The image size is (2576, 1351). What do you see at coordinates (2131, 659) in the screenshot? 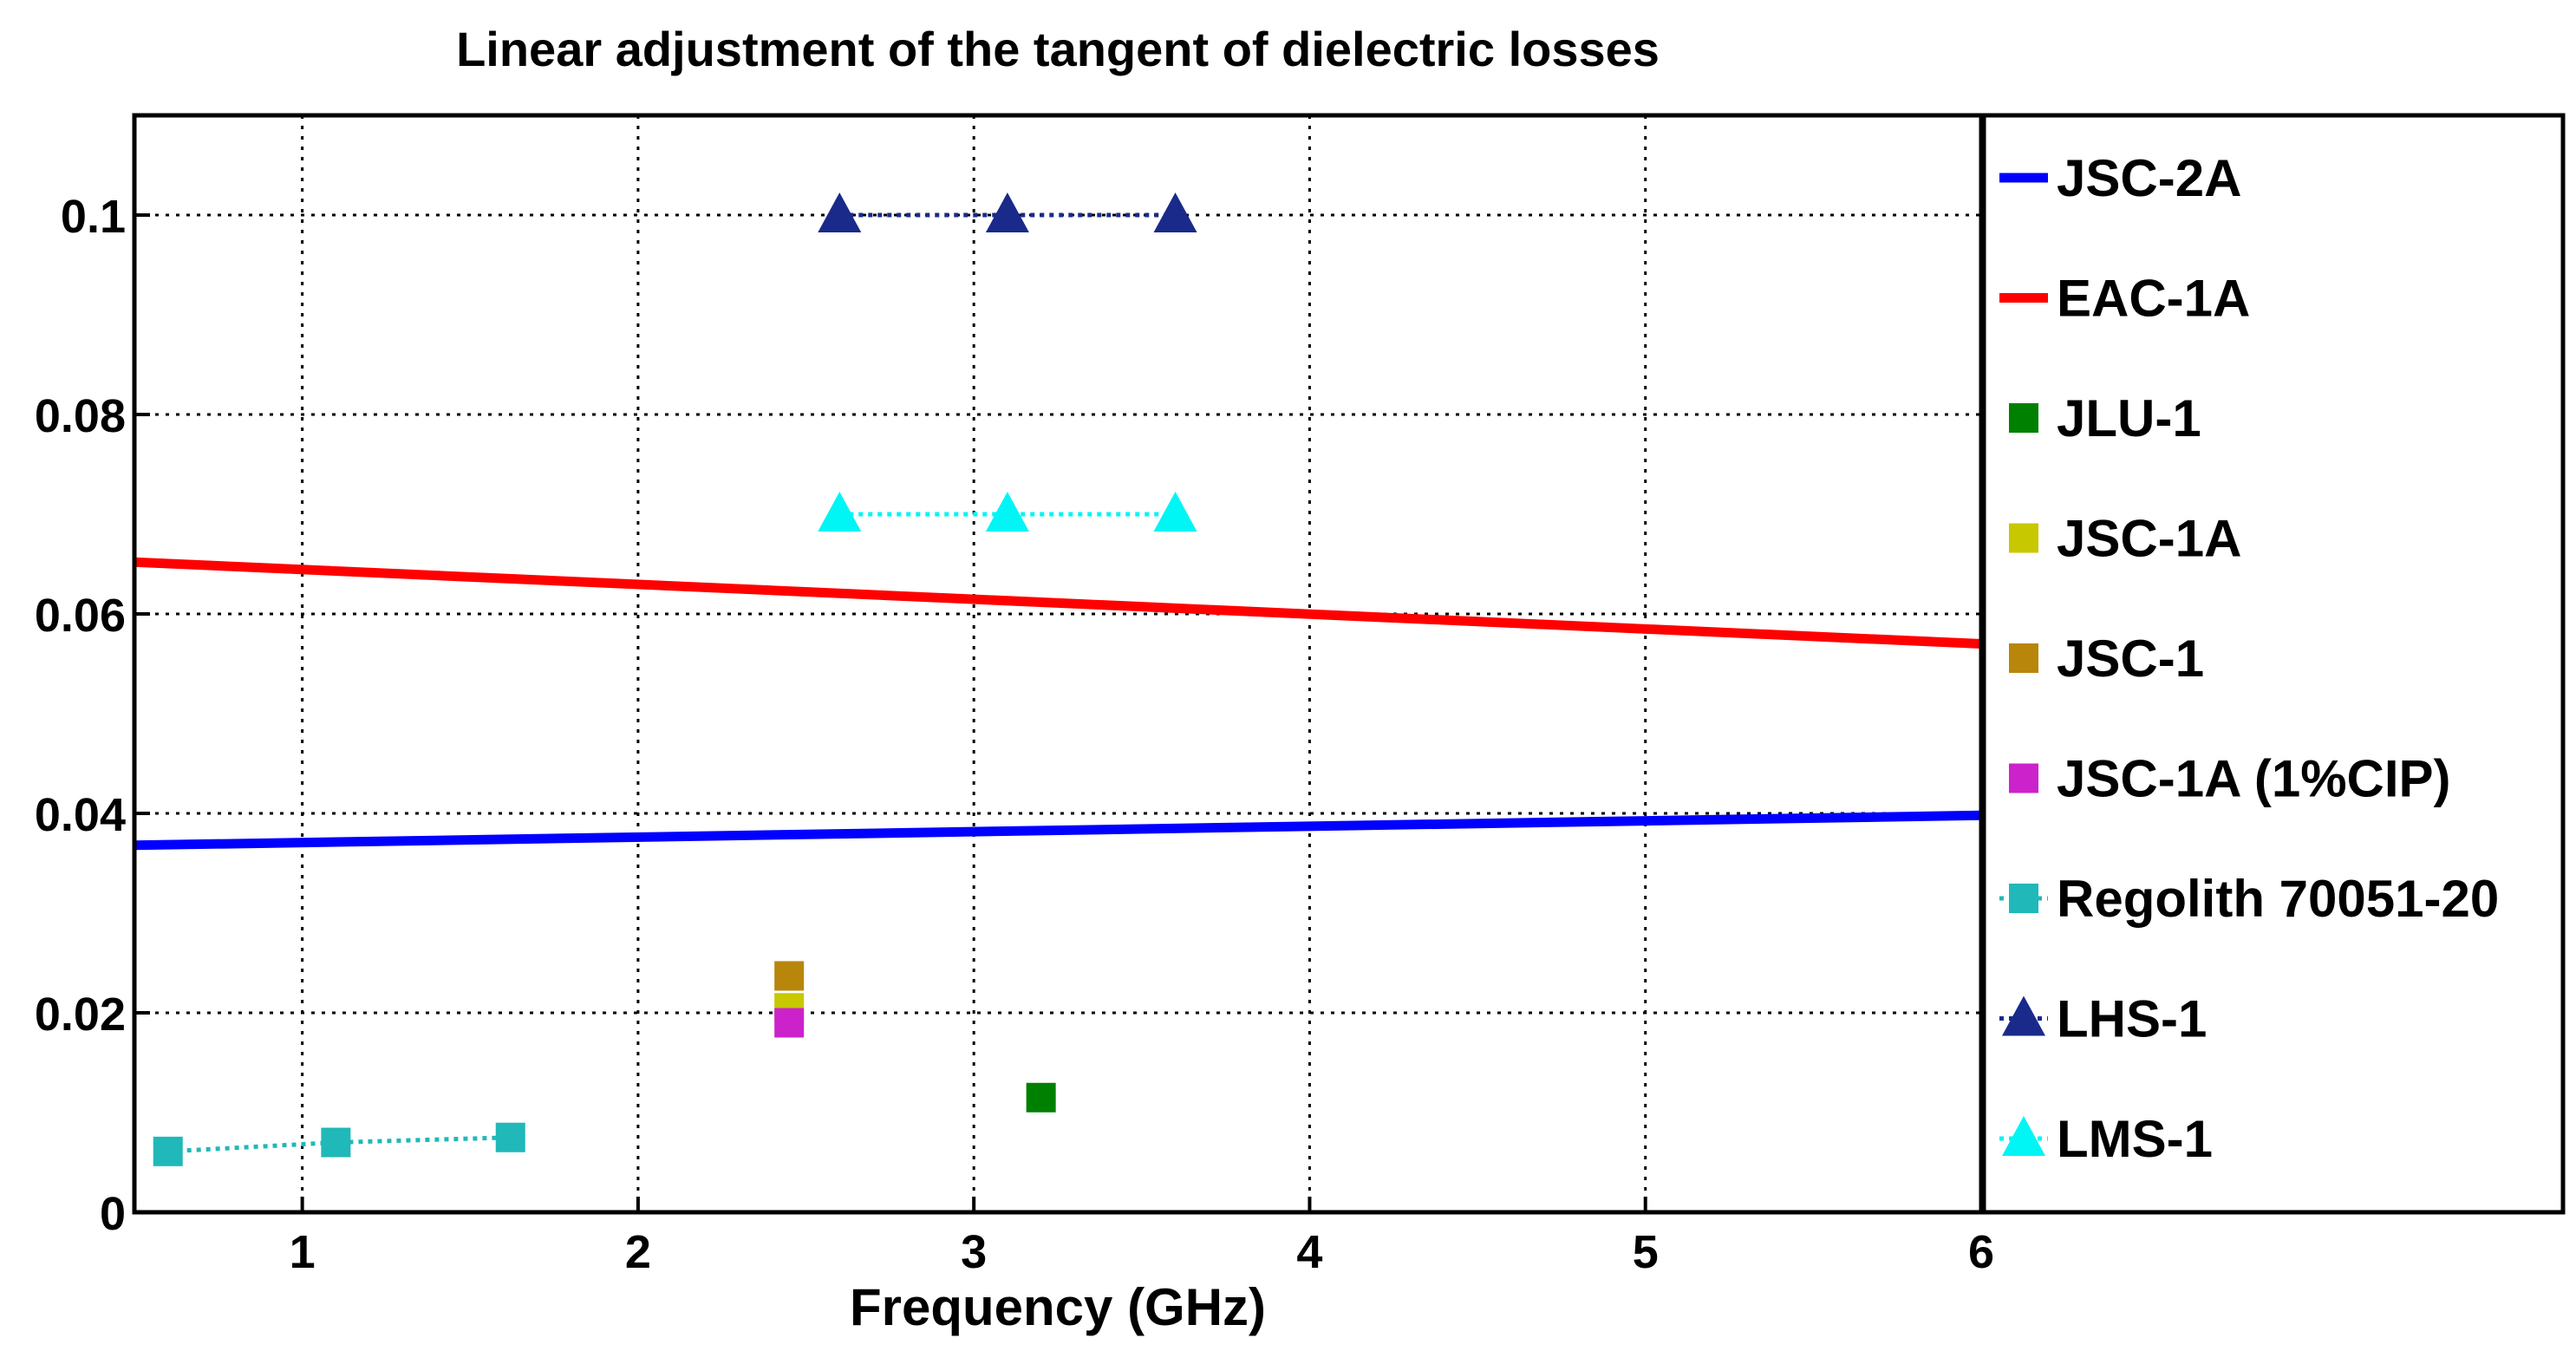
I see `legend-label: JSC-1` at bounding box center [2131, 659].